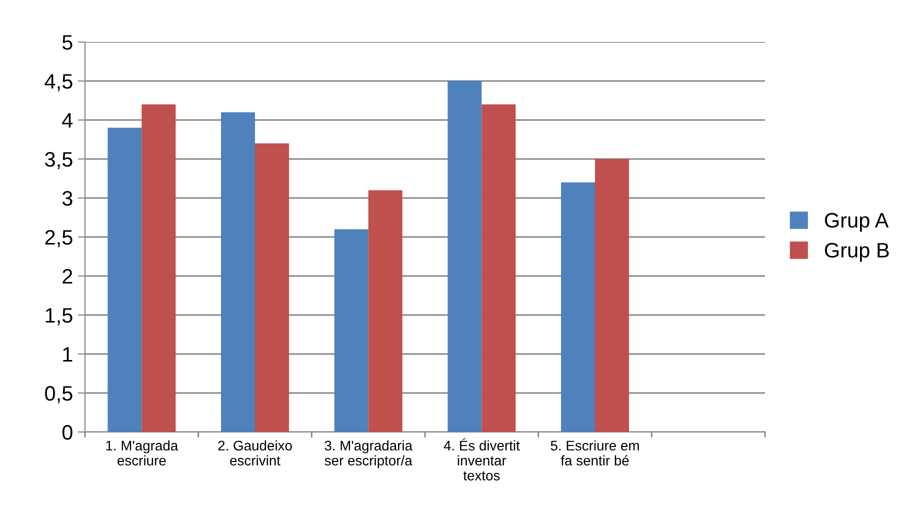 The image size is (919, 521). I want to click on y-tick-label: 4,5, so click(58, 83).